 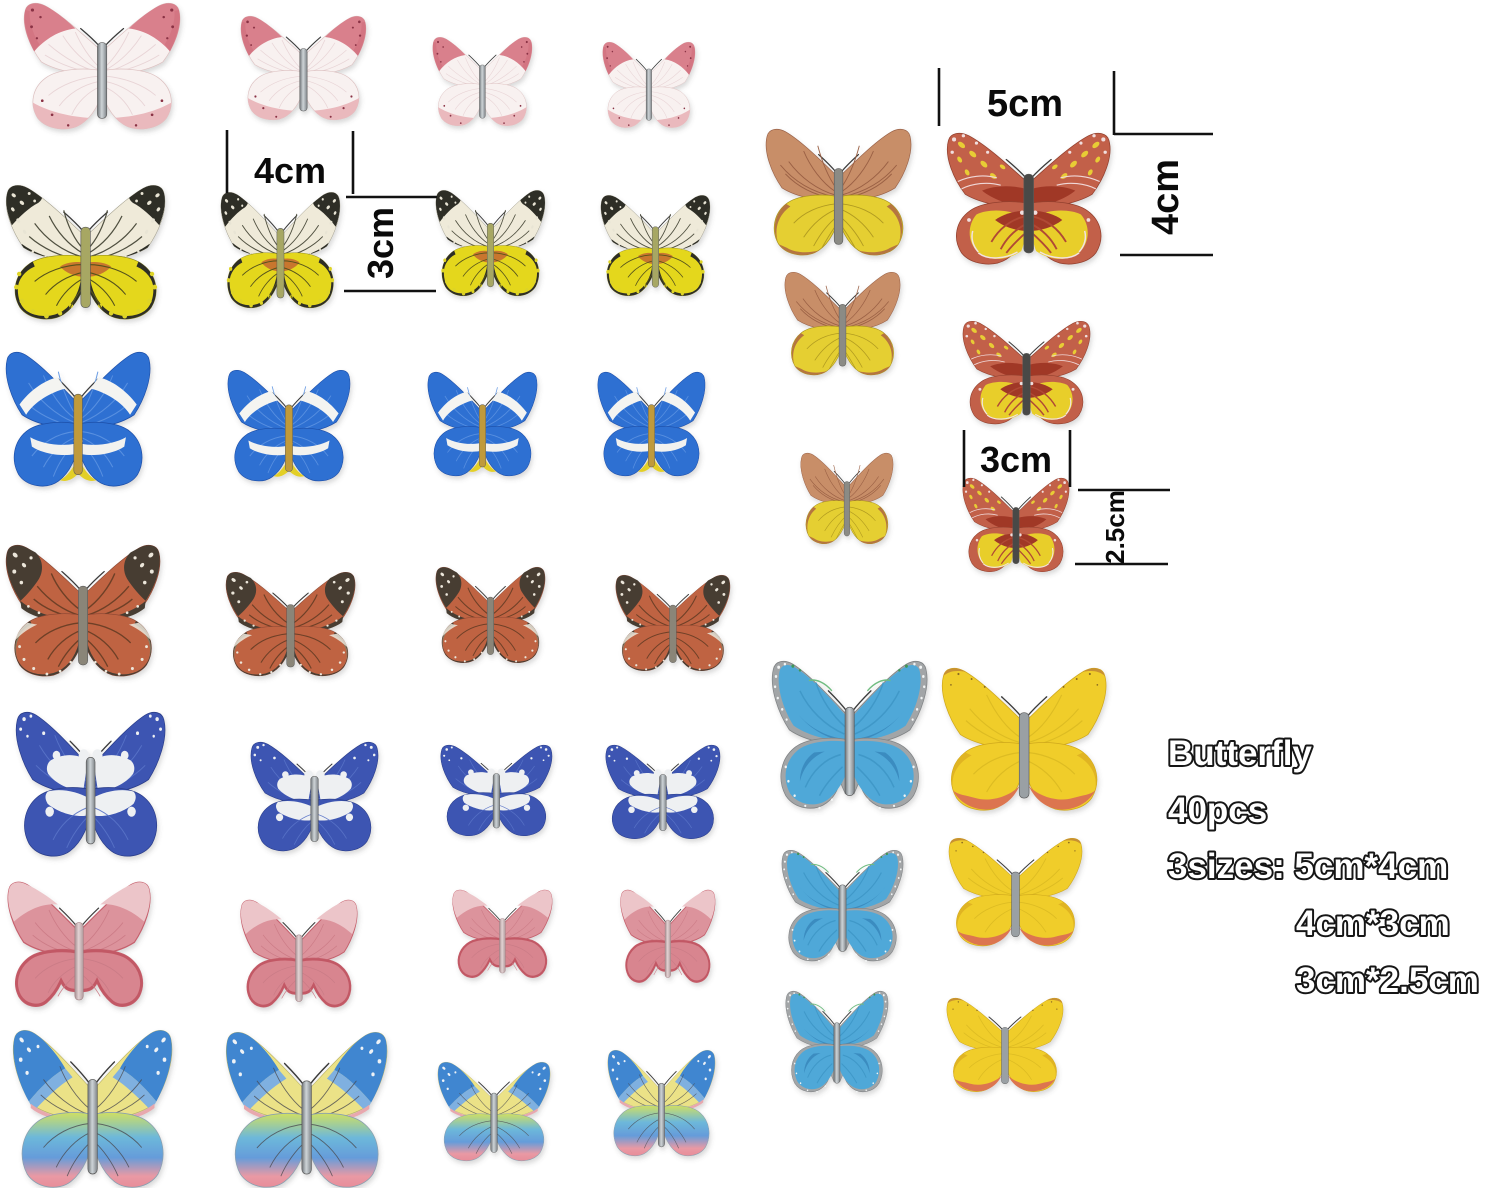 What do you see at coordinates (1373, 923) in the screenshot?
I see `svg-text: 4cm*3cm` at bounding box center [1373, 923].